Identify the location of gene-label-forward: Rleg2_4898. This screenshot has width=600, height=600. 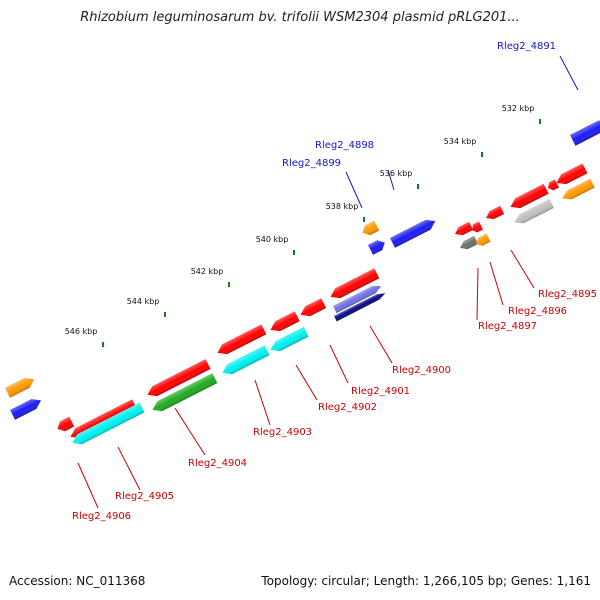
(344, 145).